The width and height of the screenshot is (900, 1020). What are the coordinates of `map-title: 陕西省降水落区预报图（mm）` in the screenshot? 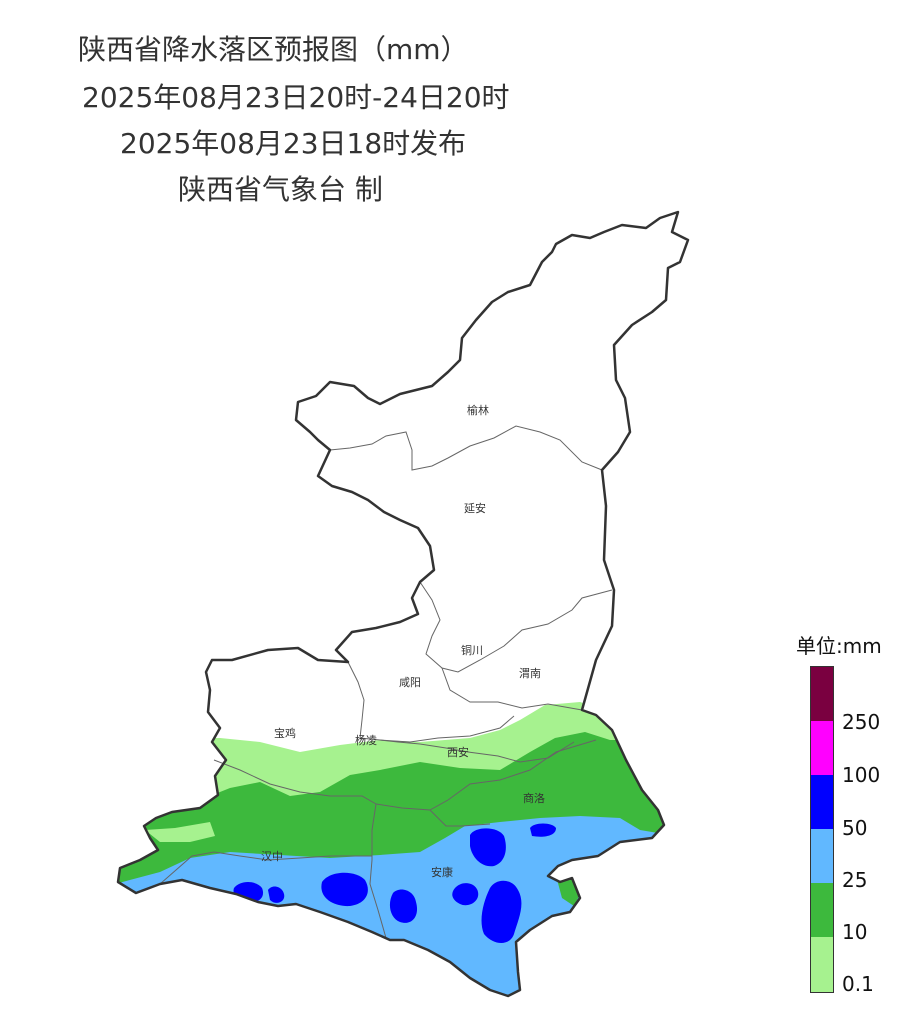 It's located at (273, 49).